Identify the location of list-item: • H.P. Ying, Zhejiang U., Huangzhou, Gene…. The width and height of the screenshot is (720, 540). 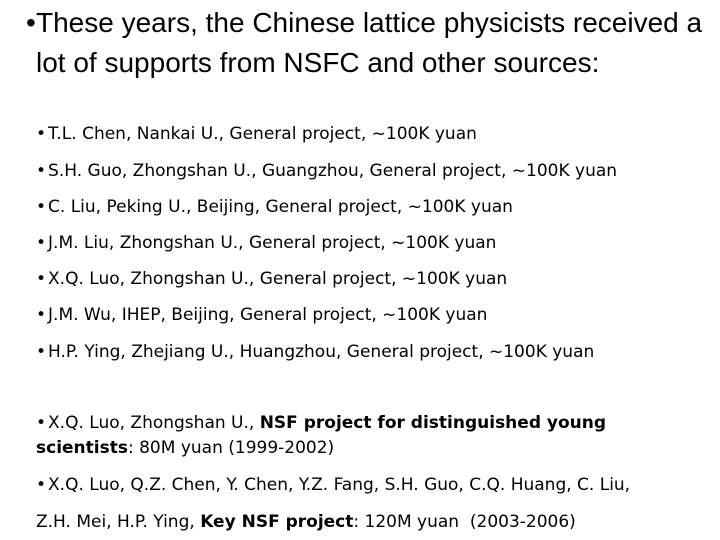
(371, 352).